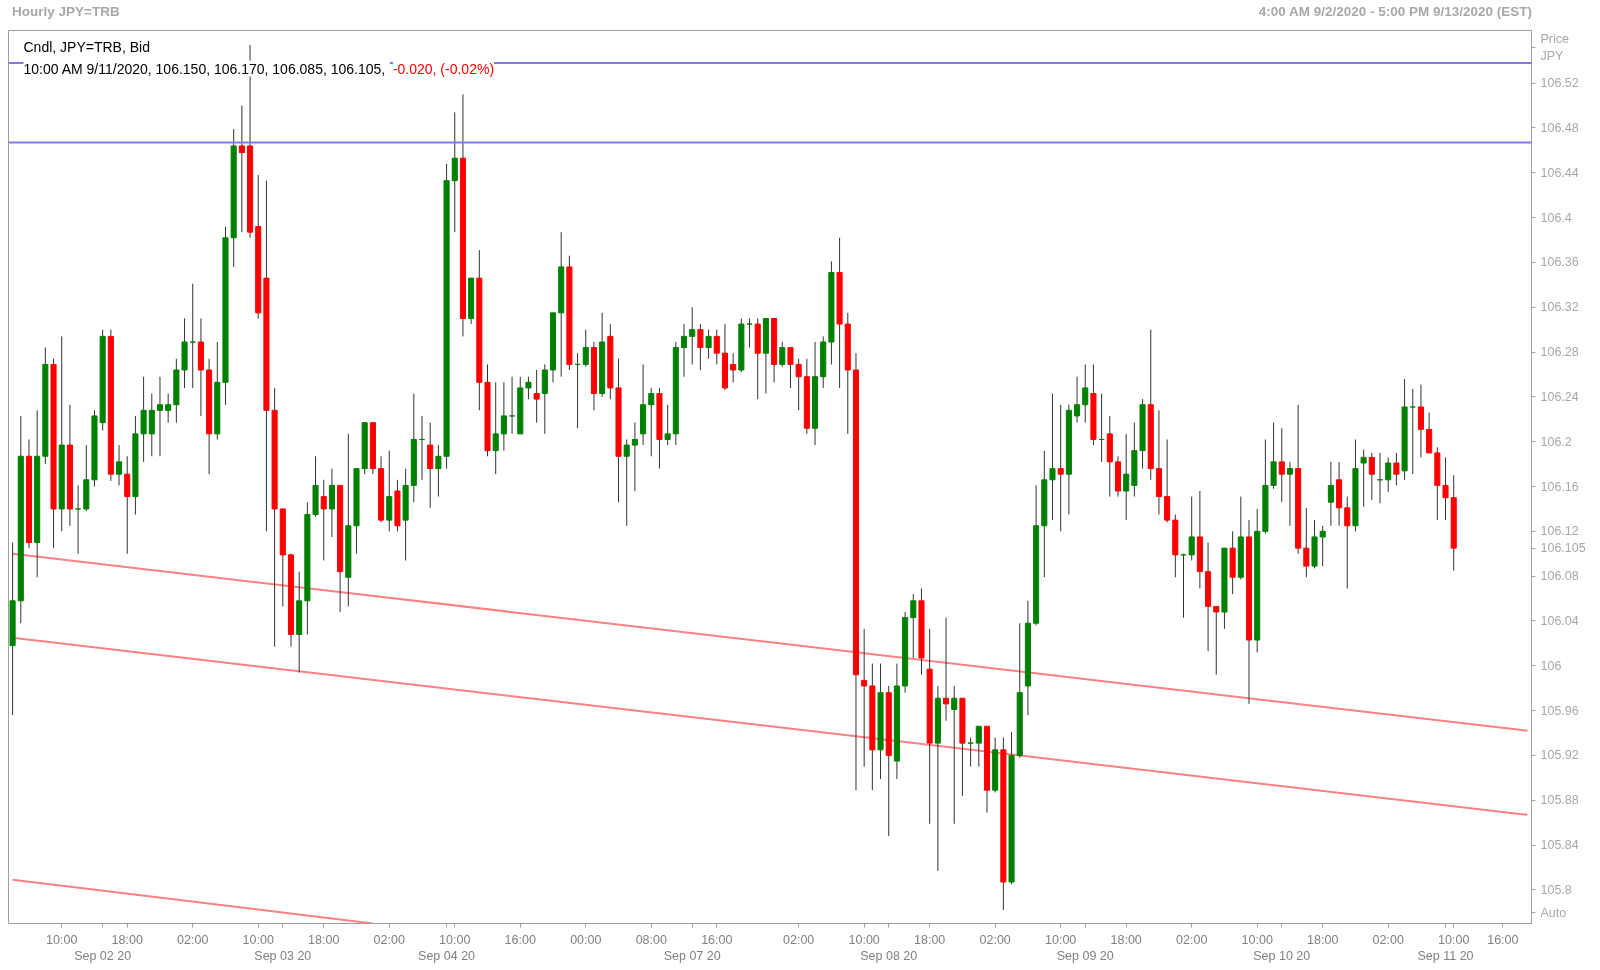  I want to click on x-tick-label: Sep 11 20, so click(1445, 956).